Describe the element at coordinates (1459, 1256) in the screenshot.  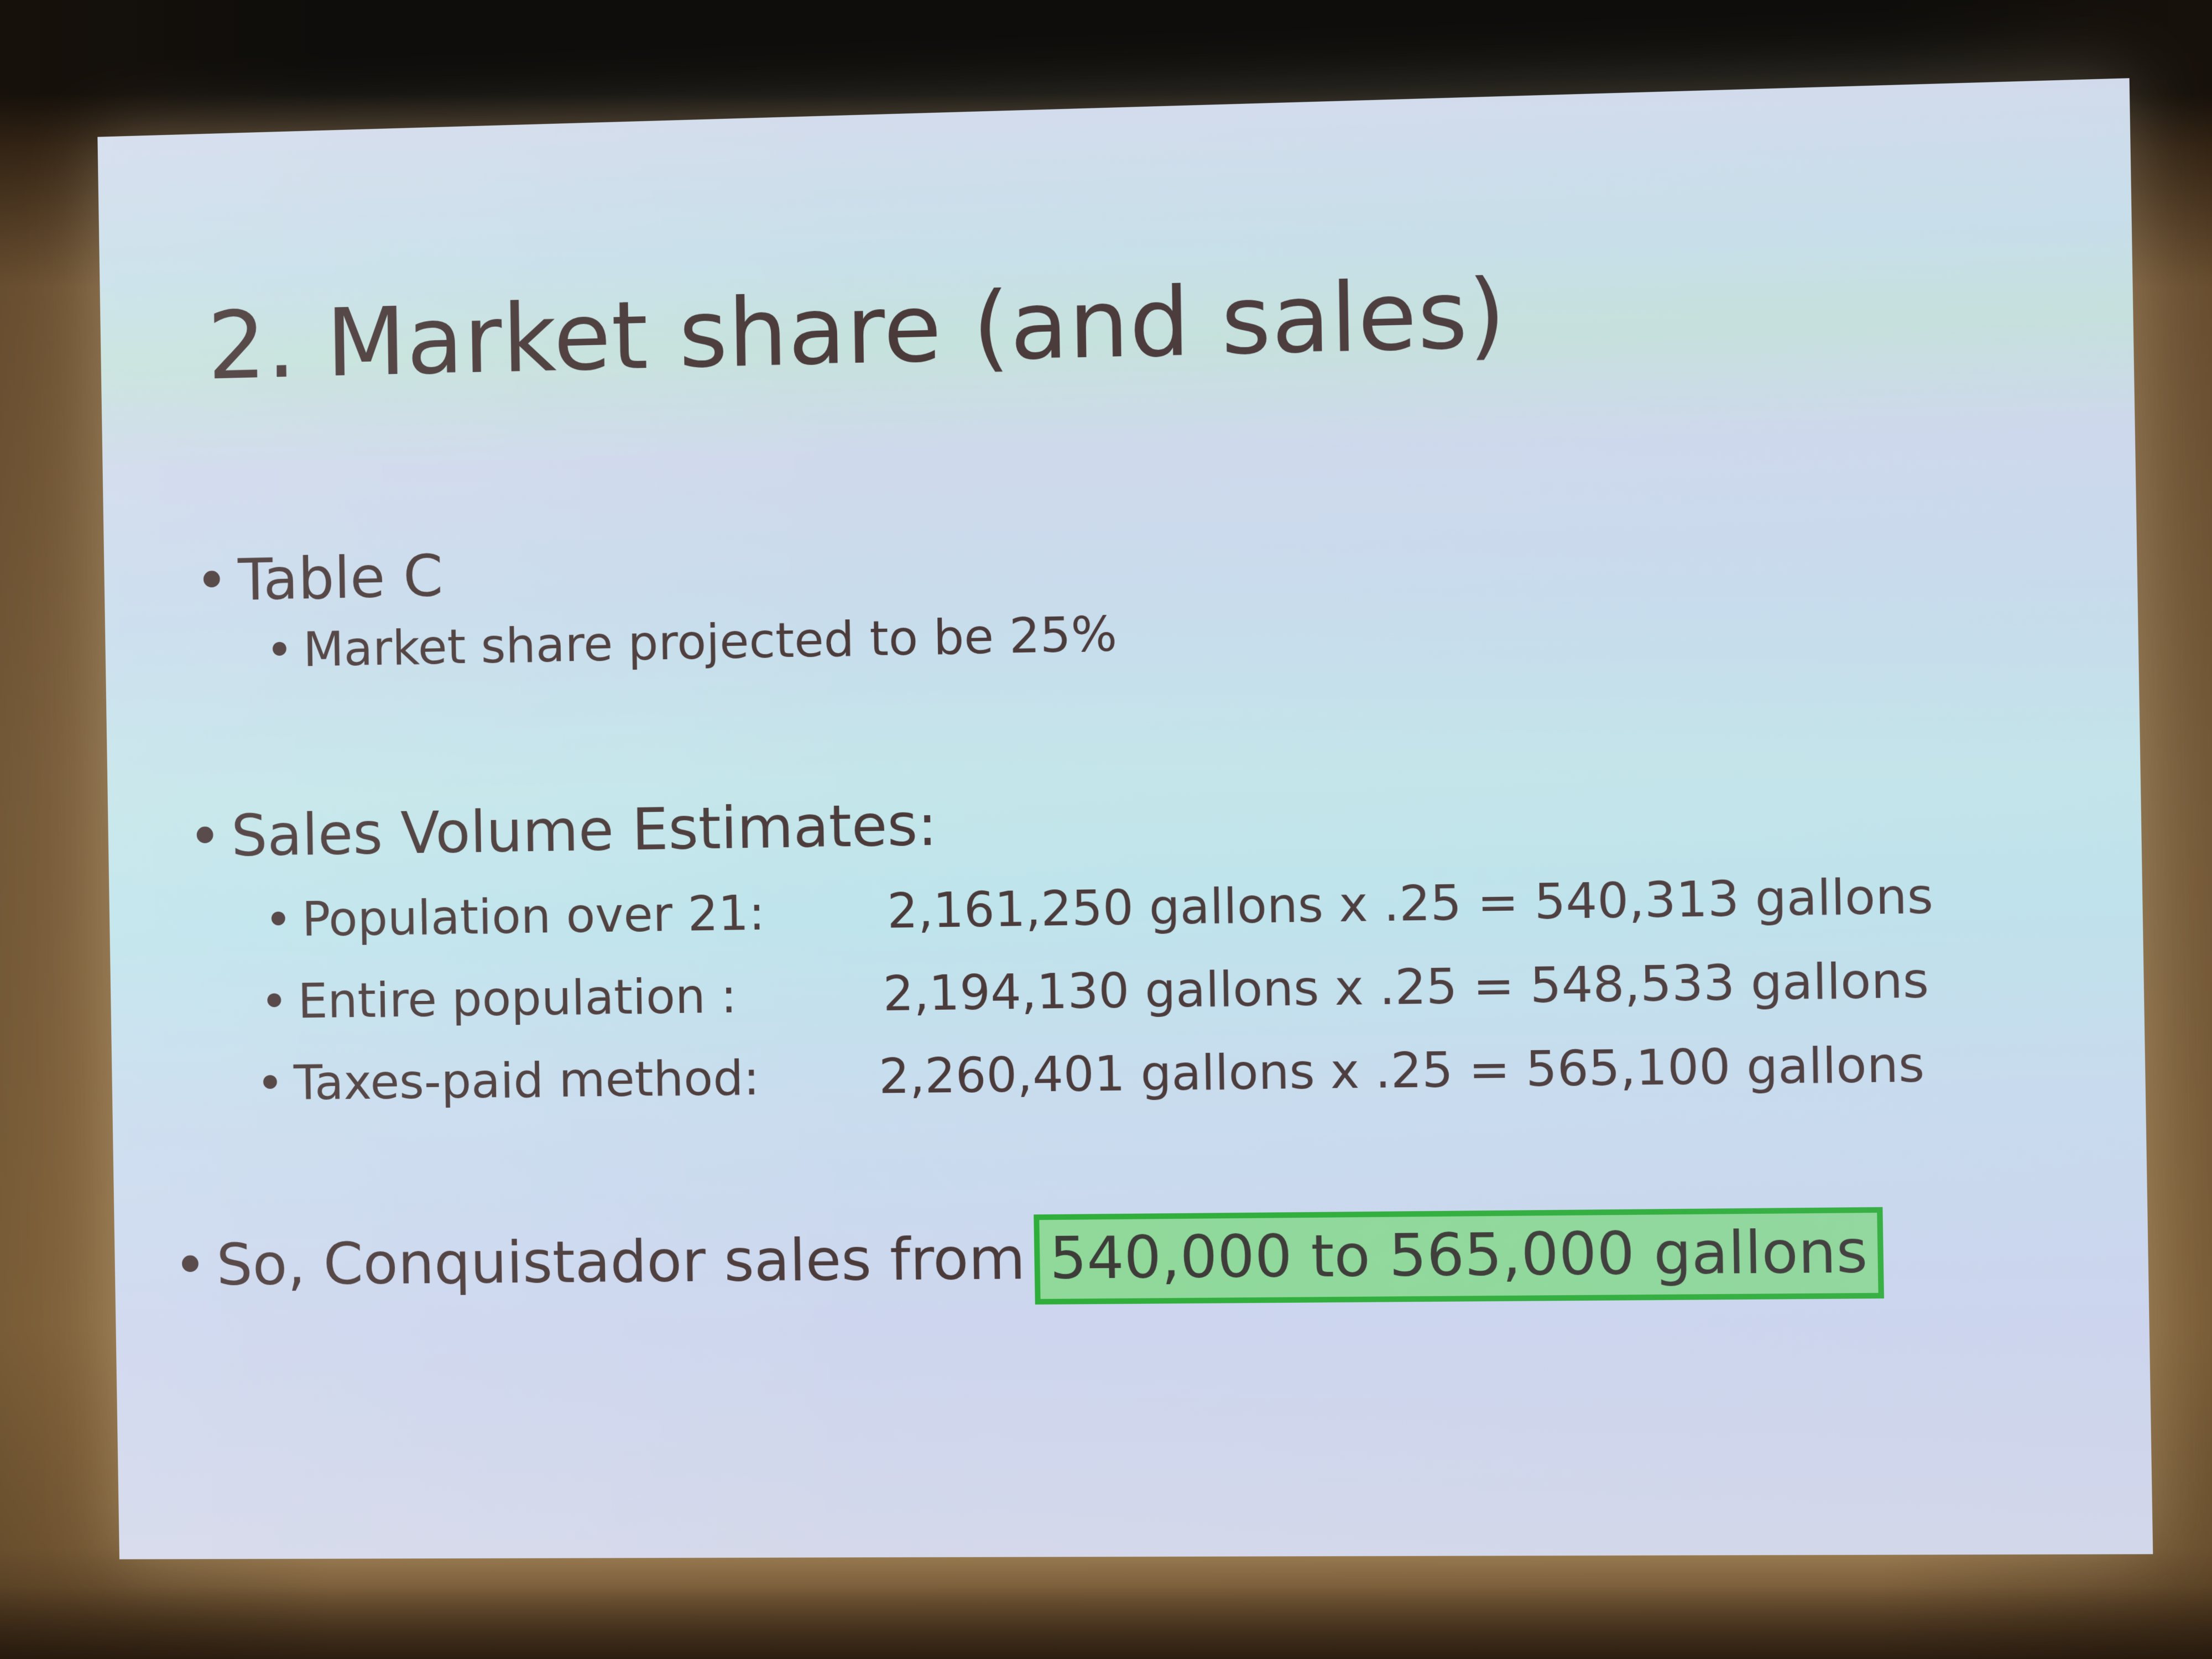
I see `conclusion-highlight-box: 540,000 to 565,000 gallons` at that location.